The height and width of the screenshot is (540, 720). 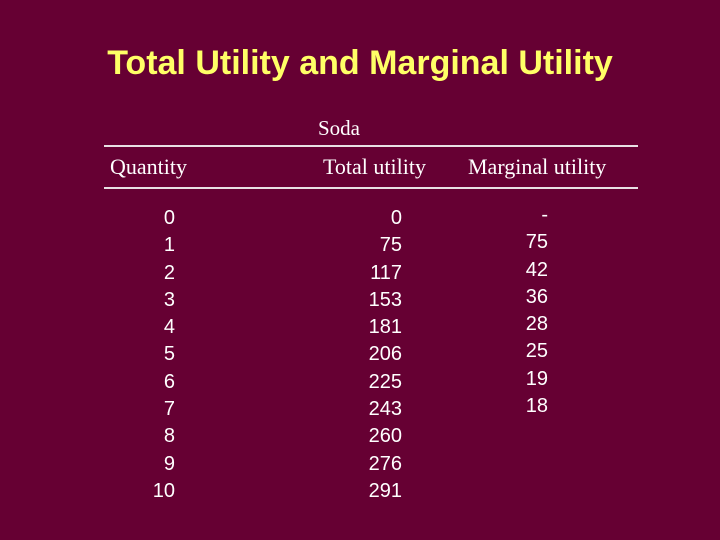 What do you see at coordinates (537, 166) in the screenshot?
I see `header-marginal-utility: Marginal utility` at bounding box center [537, 166].